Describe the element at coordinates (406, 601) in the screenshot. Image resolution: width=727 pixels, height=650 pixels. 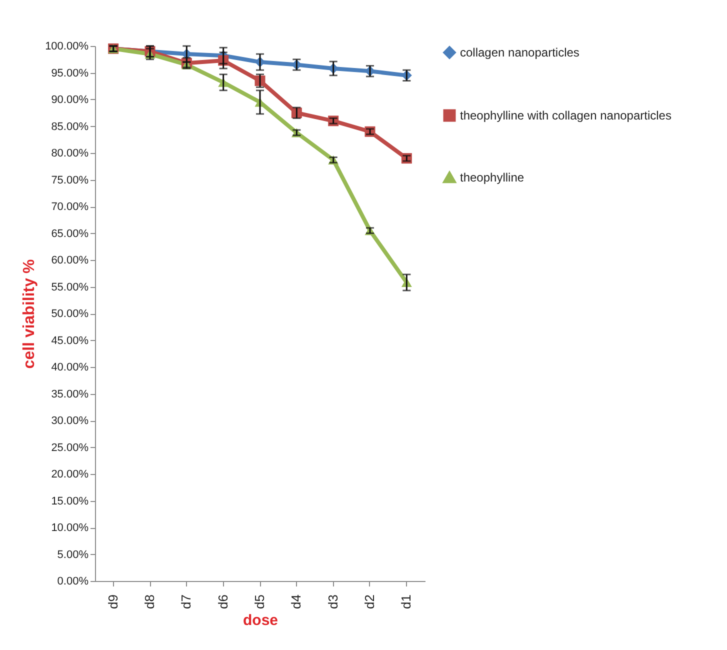
I see `x-tick-label: d1` at that location.